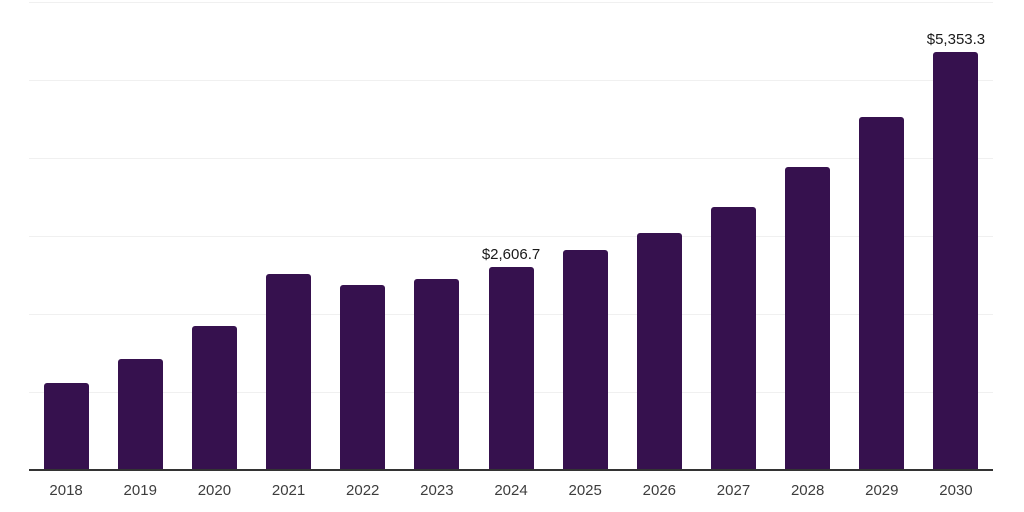 The width and height of the screenshot is (1024, 512). I want to click on bar-value-label: $2,606.7, so click(511, 254).